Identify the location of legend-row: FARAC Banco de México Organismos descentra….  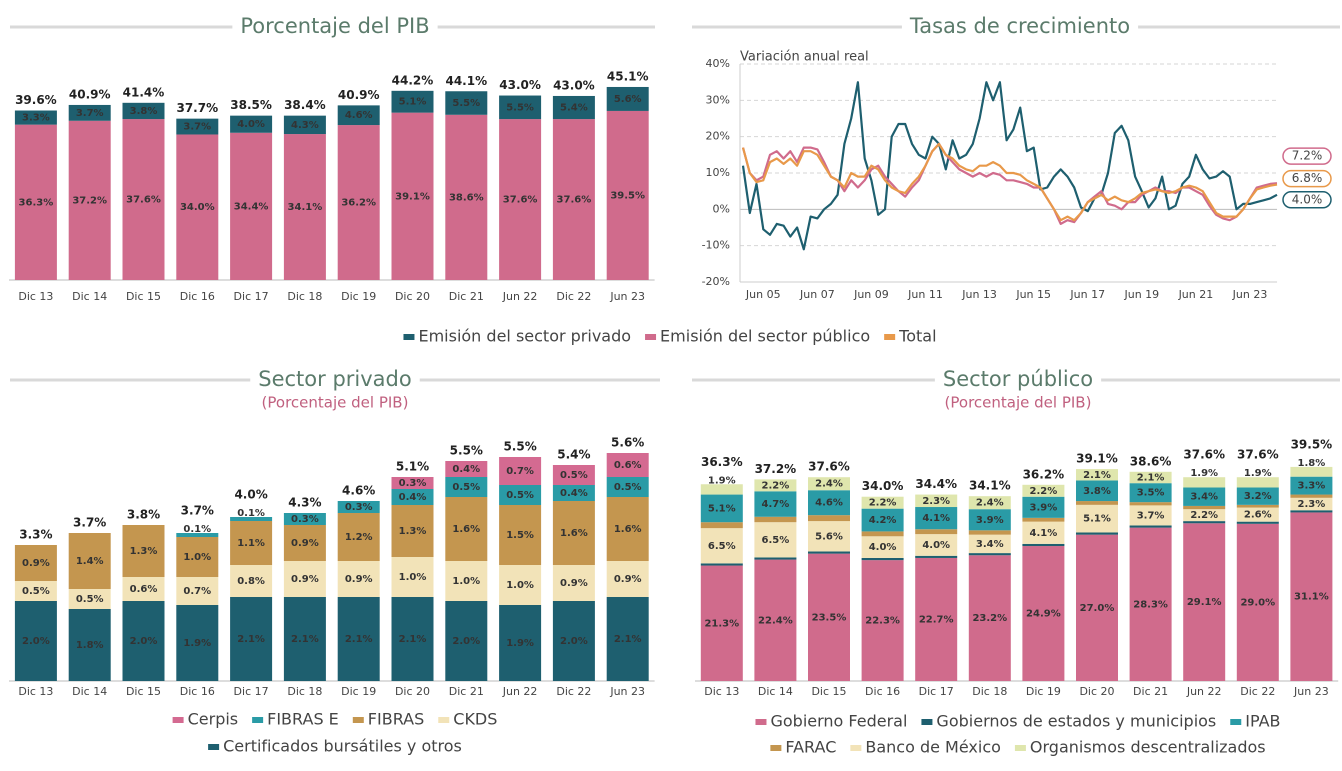
(1018, 747).